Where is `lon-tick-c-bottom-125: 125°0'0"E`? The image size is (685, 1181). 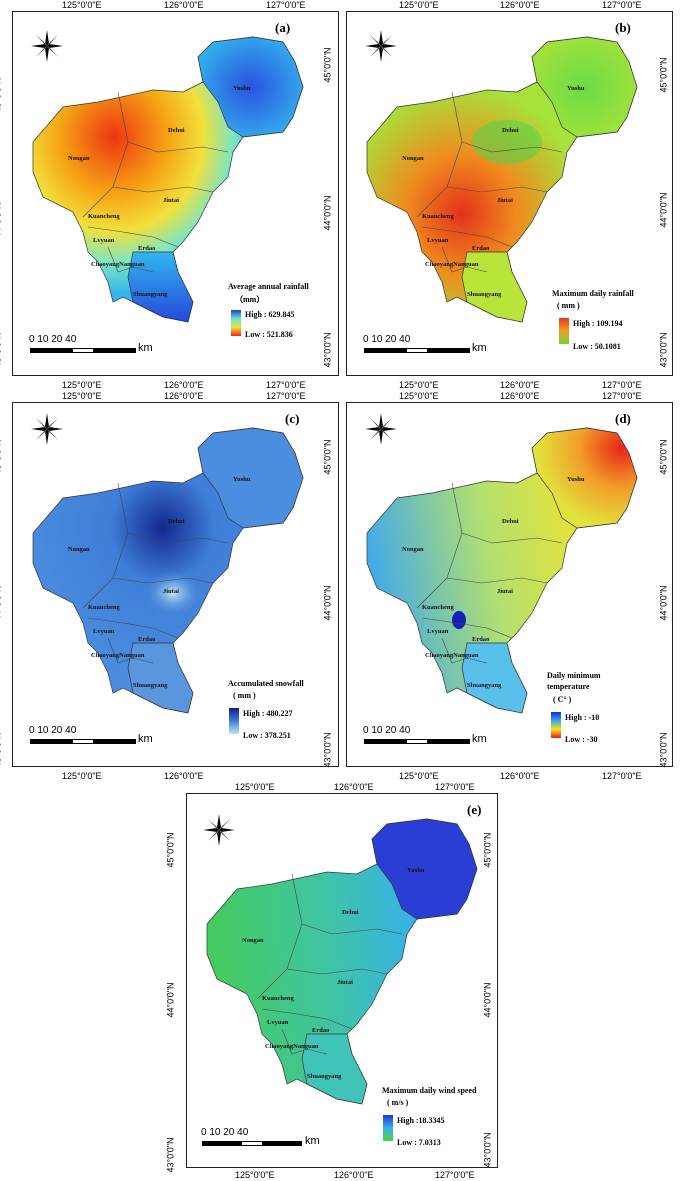
lon-tick-c-bottom-125: 125°0'0"E is located at coordinates (82, 776).